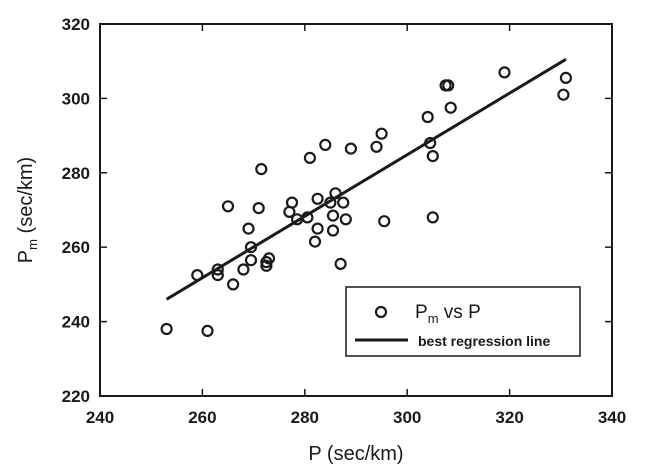  I want to click on legend-entry-points: Pm vs P, so click(448, 314).